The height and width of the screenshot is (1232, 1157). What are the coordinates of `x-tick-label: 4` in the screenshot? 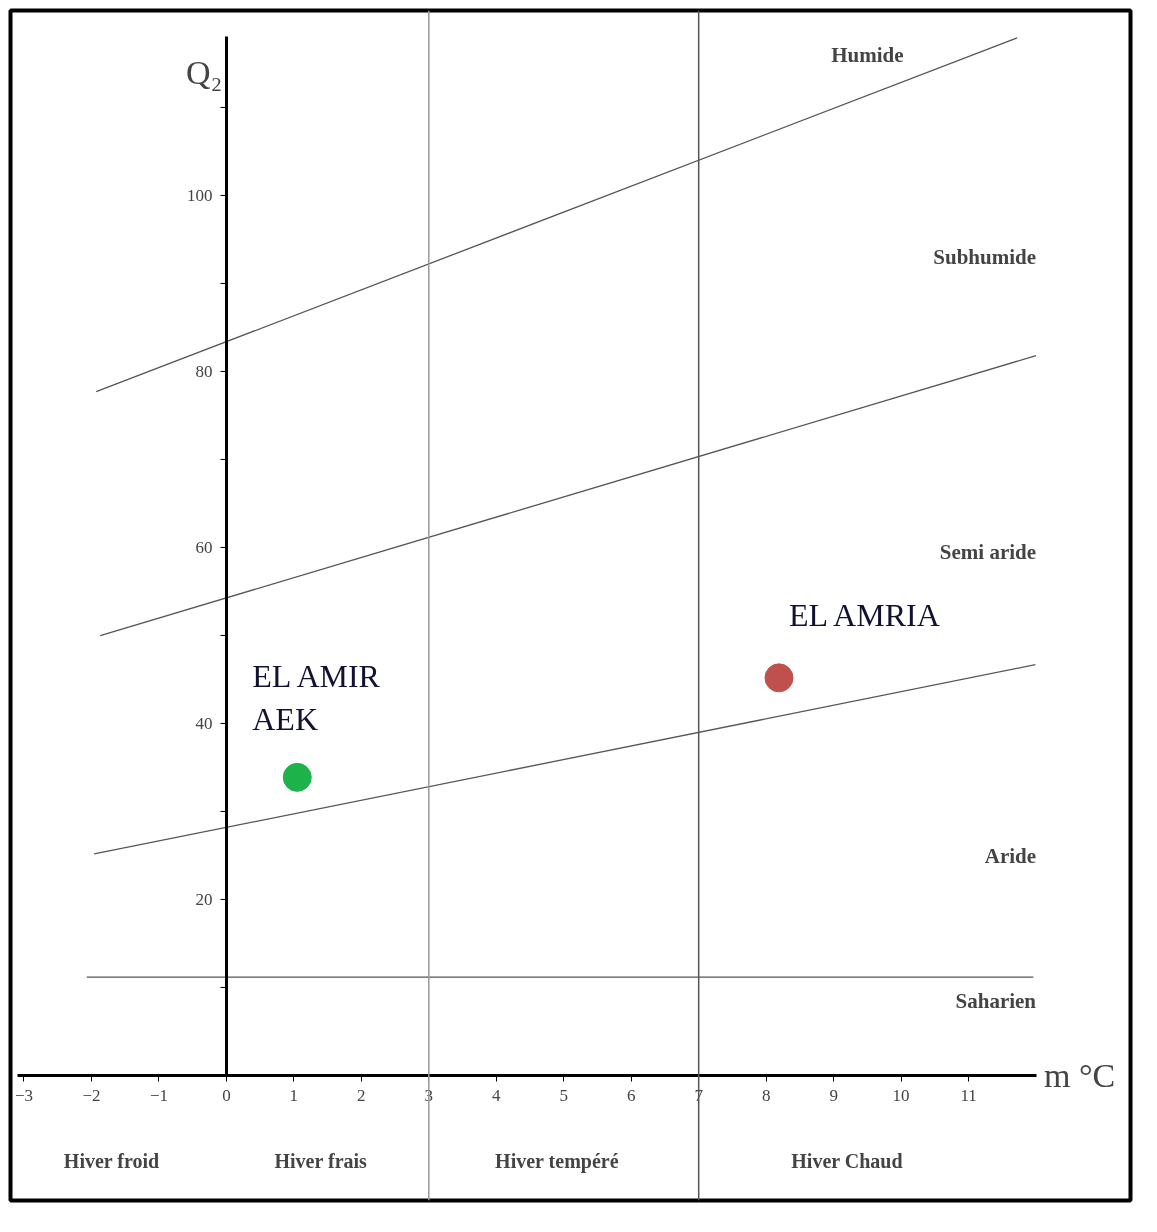 It's located at (497, 1095).